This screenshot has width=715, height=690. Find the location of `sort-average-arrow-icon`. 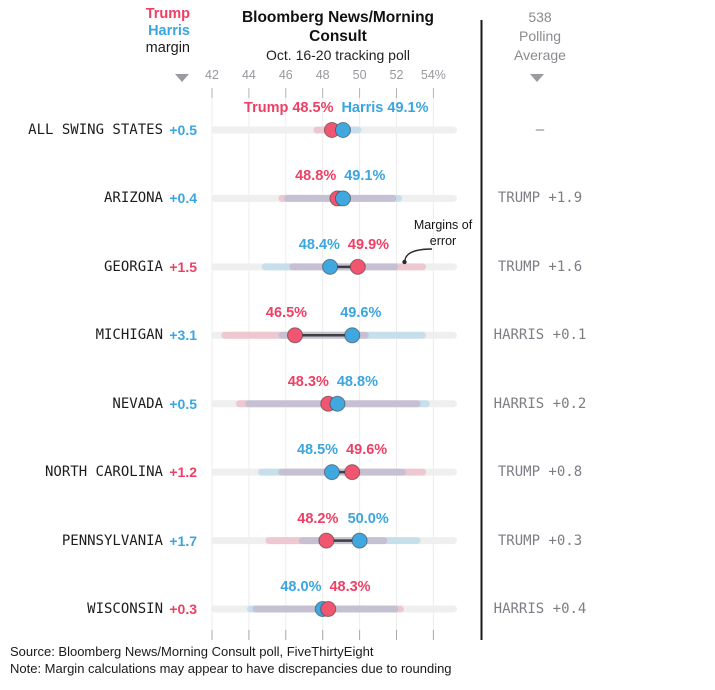

sort-average-arrow-icon is located at coordinates (537, 78).